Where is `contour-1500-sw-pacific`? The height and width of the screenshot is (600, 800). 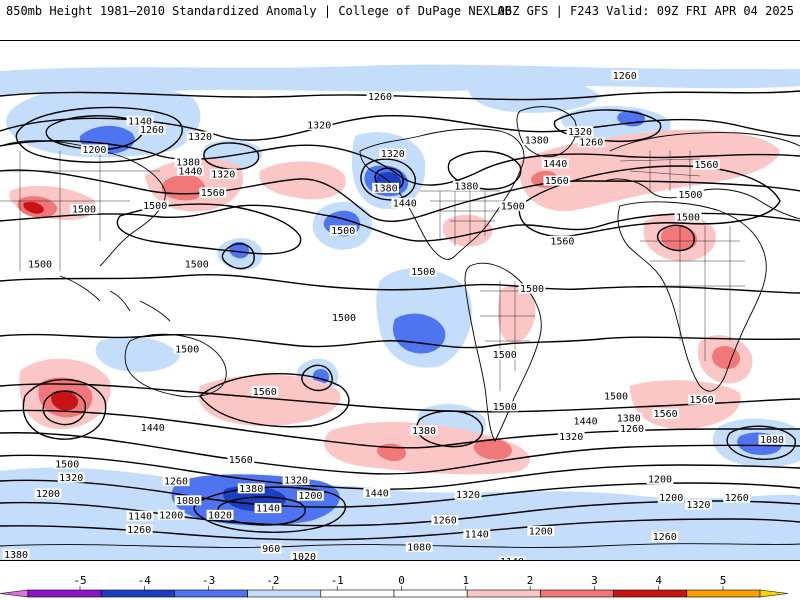
contour-1500-sw-pacific is located at coordinates (64, 408).